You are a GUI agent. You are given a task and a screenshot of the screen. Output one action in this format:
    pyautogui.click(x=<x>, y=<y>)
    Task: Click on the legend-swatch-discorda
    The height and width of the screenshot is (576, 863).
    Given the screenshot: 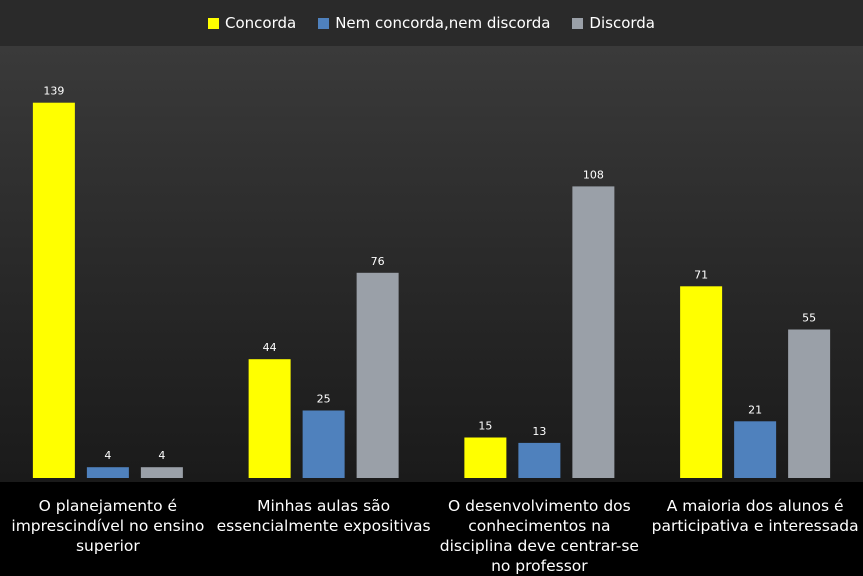 What is the action you would take?
    pyautogui.click(x=578, y=23)
    